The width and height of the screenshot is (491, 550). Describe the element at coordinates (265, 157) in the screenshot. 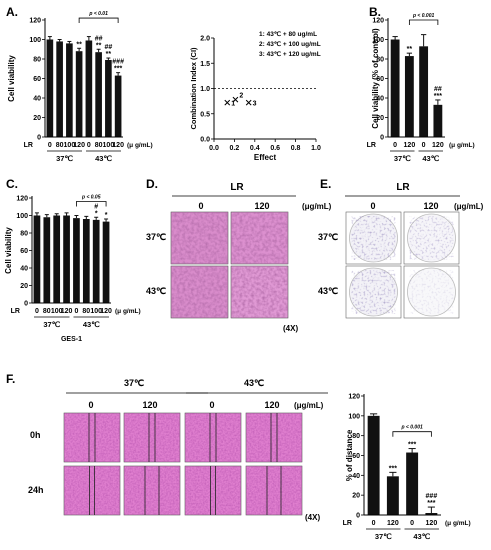

I see `x-axis-label: Effect` at that location.